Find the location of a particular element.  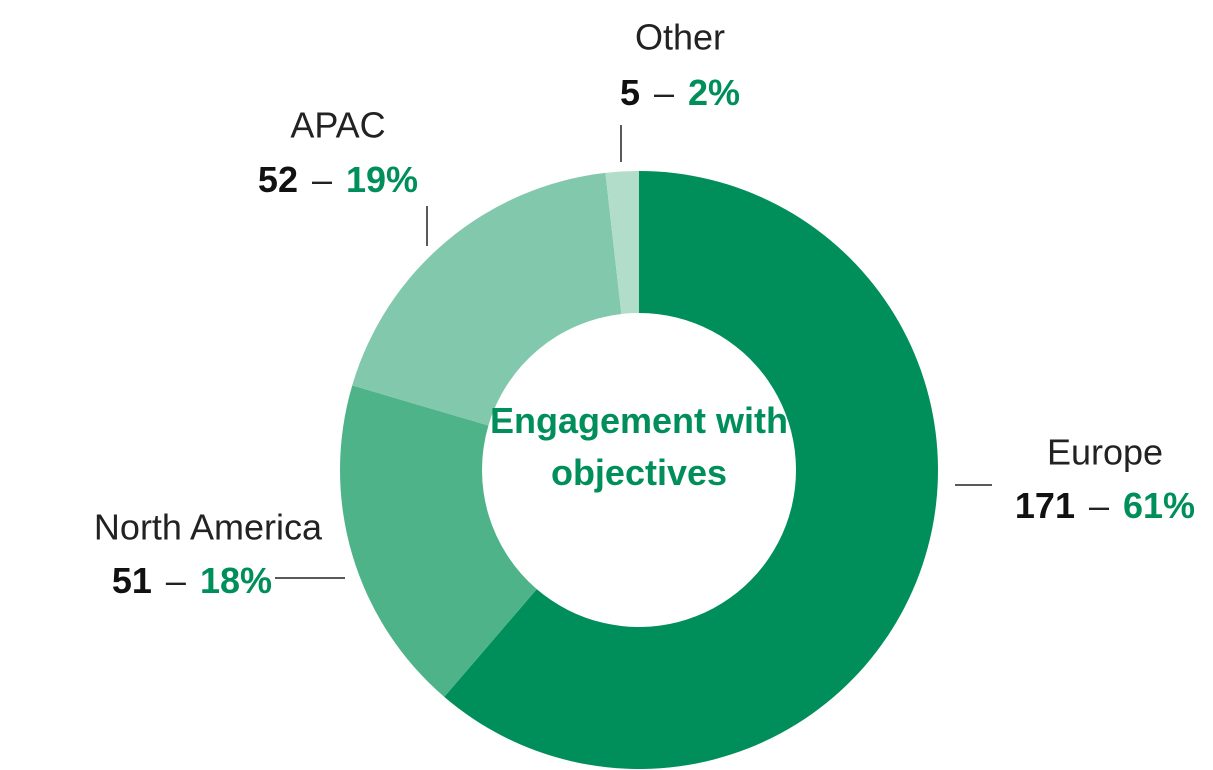

center-label: Engagement with objectives is located at coordinates (639, 446).